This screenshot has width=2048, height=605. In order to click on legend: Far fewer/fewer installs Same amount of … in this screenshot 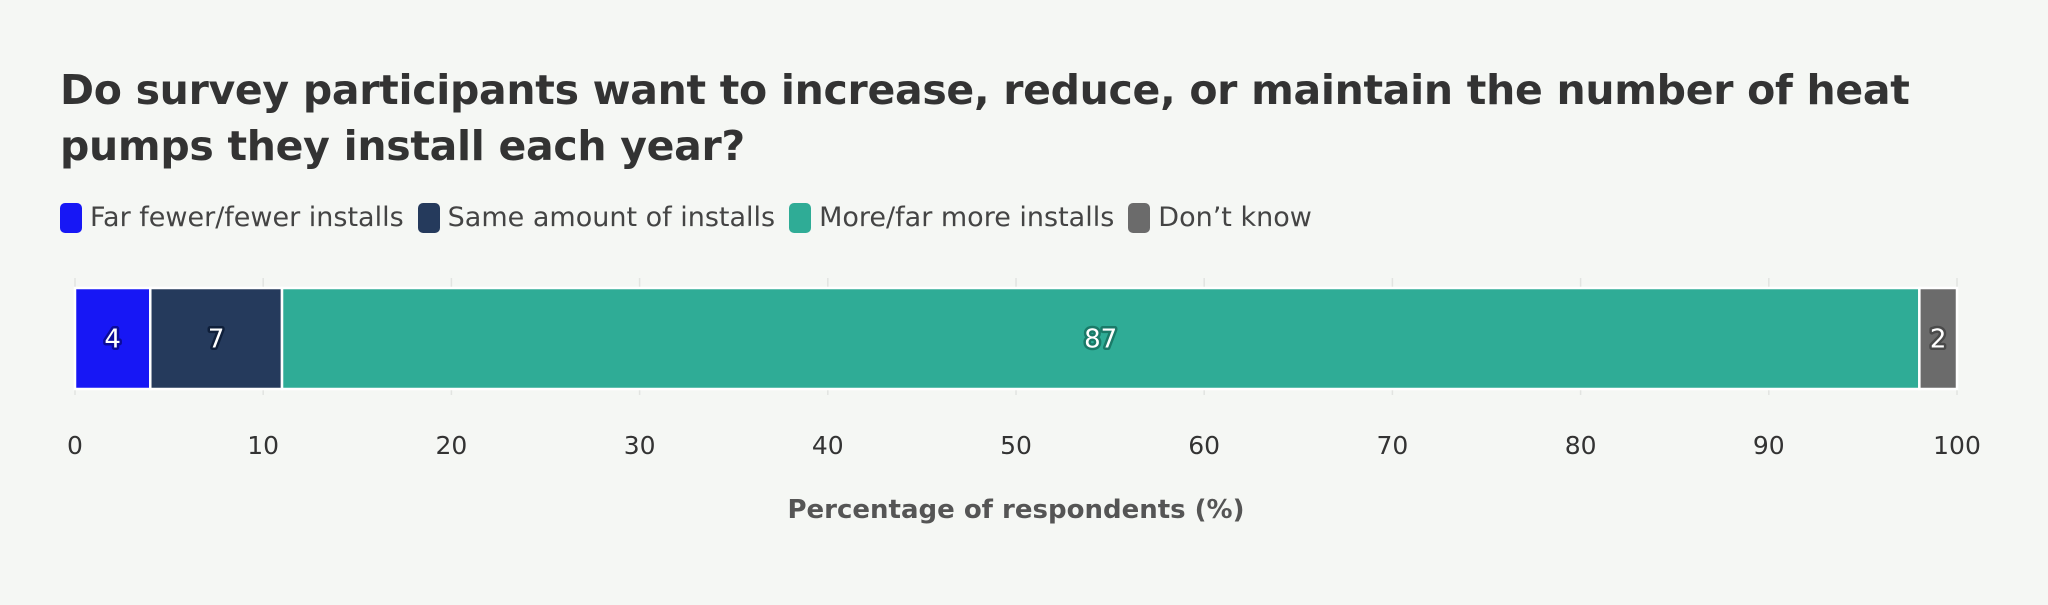, I will do `click(693, 217)`.